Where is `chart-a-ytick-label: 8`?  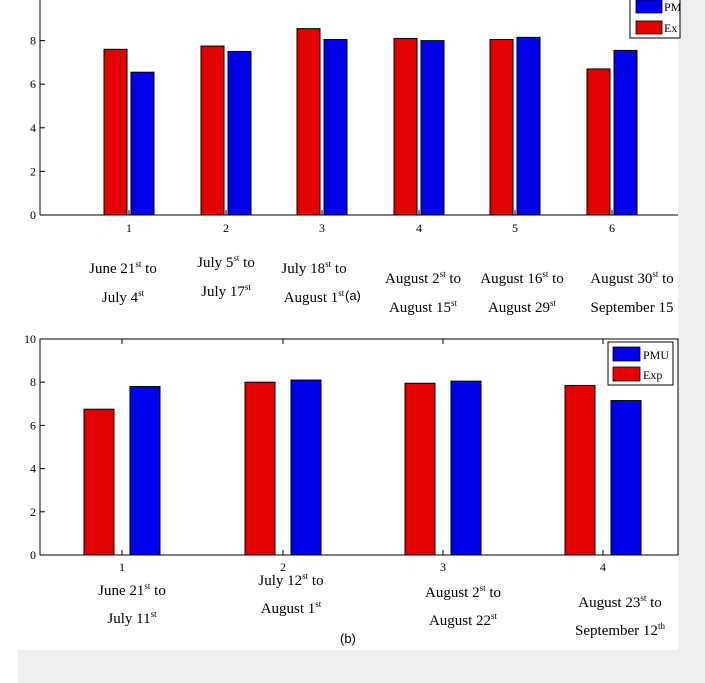 chart-a-ytick-label: 8 is located at coordinates (33, 41).